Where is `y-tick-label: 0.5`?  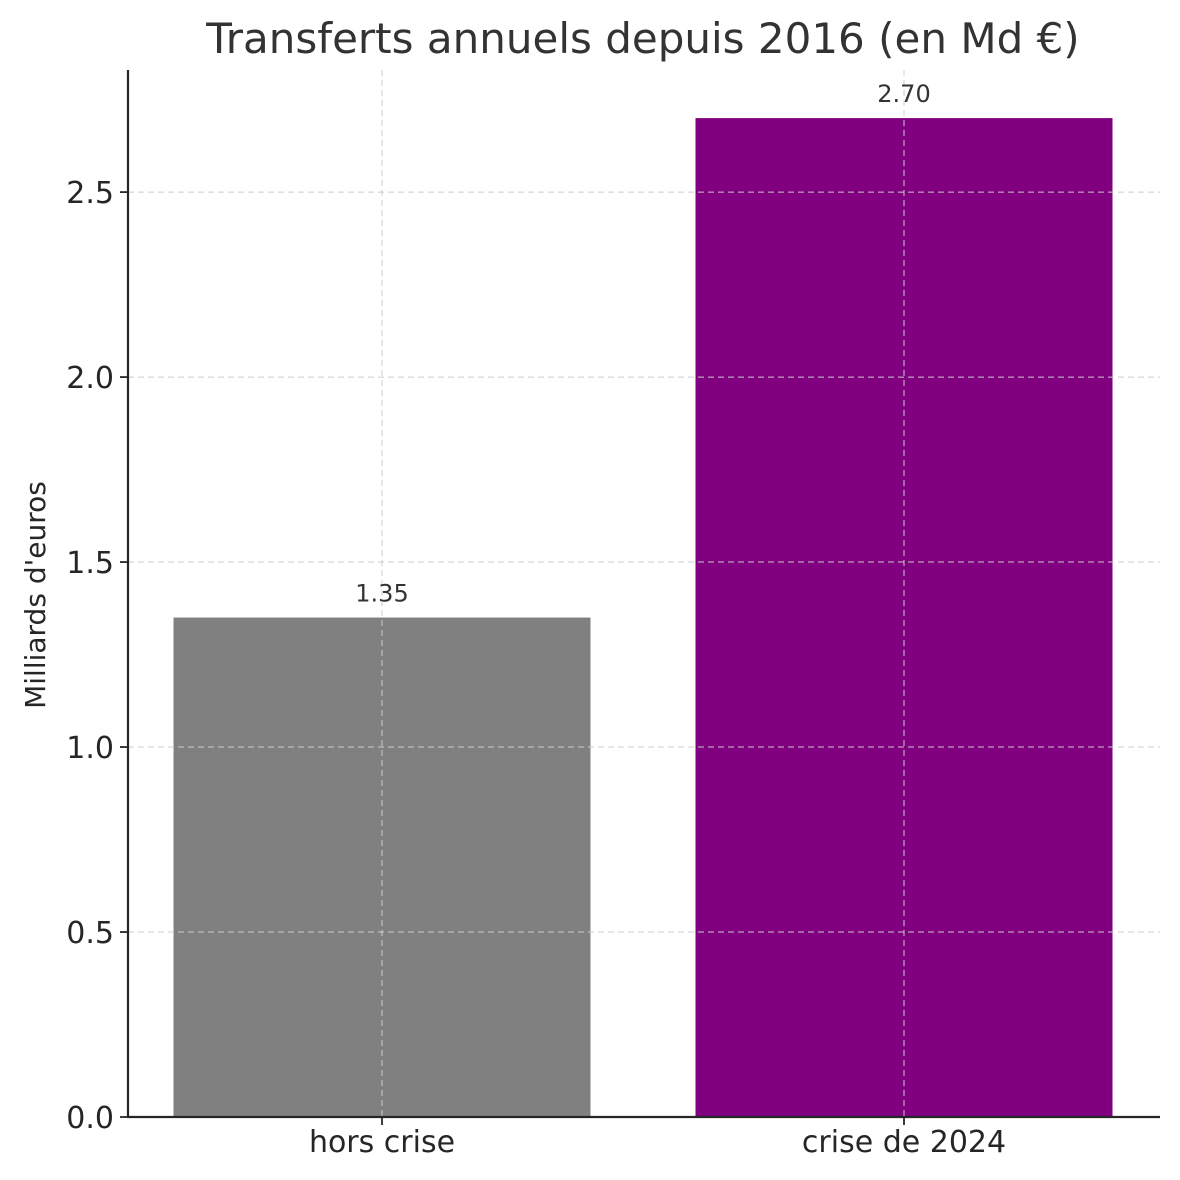 y-tick-label: 0.5 is located at coordinates (90, 933).